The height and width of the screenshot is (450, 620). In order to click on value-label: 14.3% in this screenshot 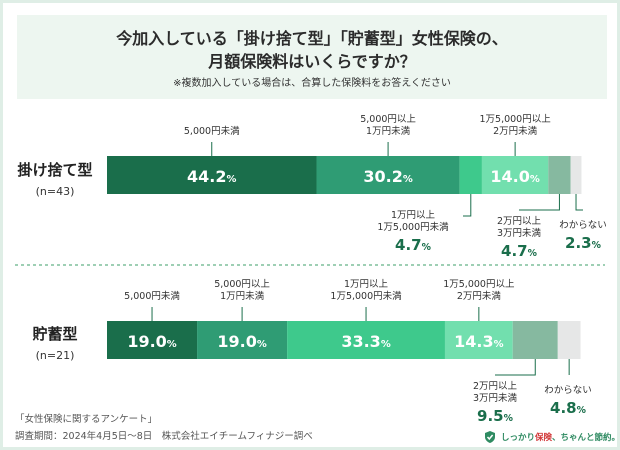, I will do `click(478, 341)`.